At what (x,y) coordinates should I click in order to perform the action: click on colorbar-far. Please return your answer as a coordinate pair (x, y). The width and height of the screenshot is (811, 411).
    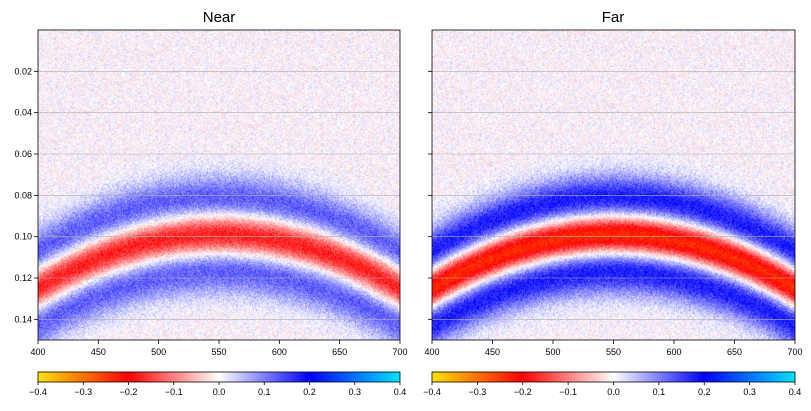
    Looking at the image, I should click on (613, 377).